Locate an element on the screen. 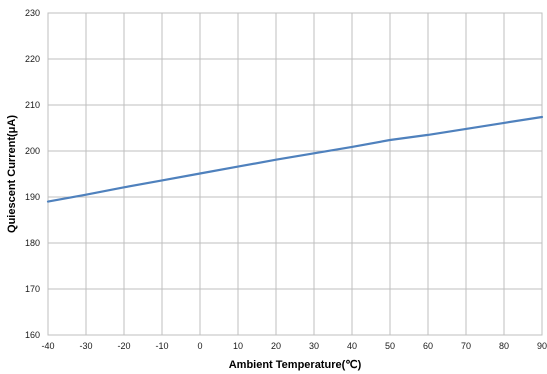 The height and width of the screenshot is (374, 547). x-tick-label: -10 is located at coordinates (161, 346).